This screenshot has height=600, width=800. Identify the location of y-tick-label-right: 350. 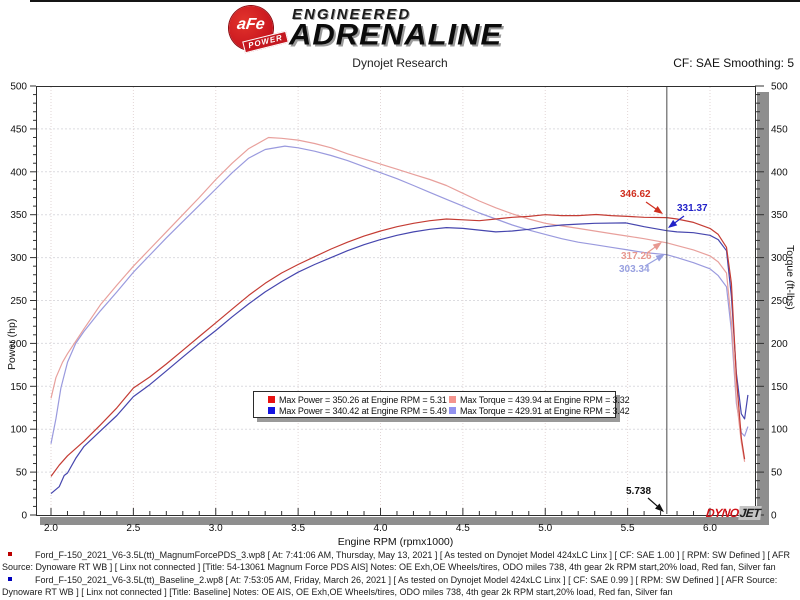
(779, 215).